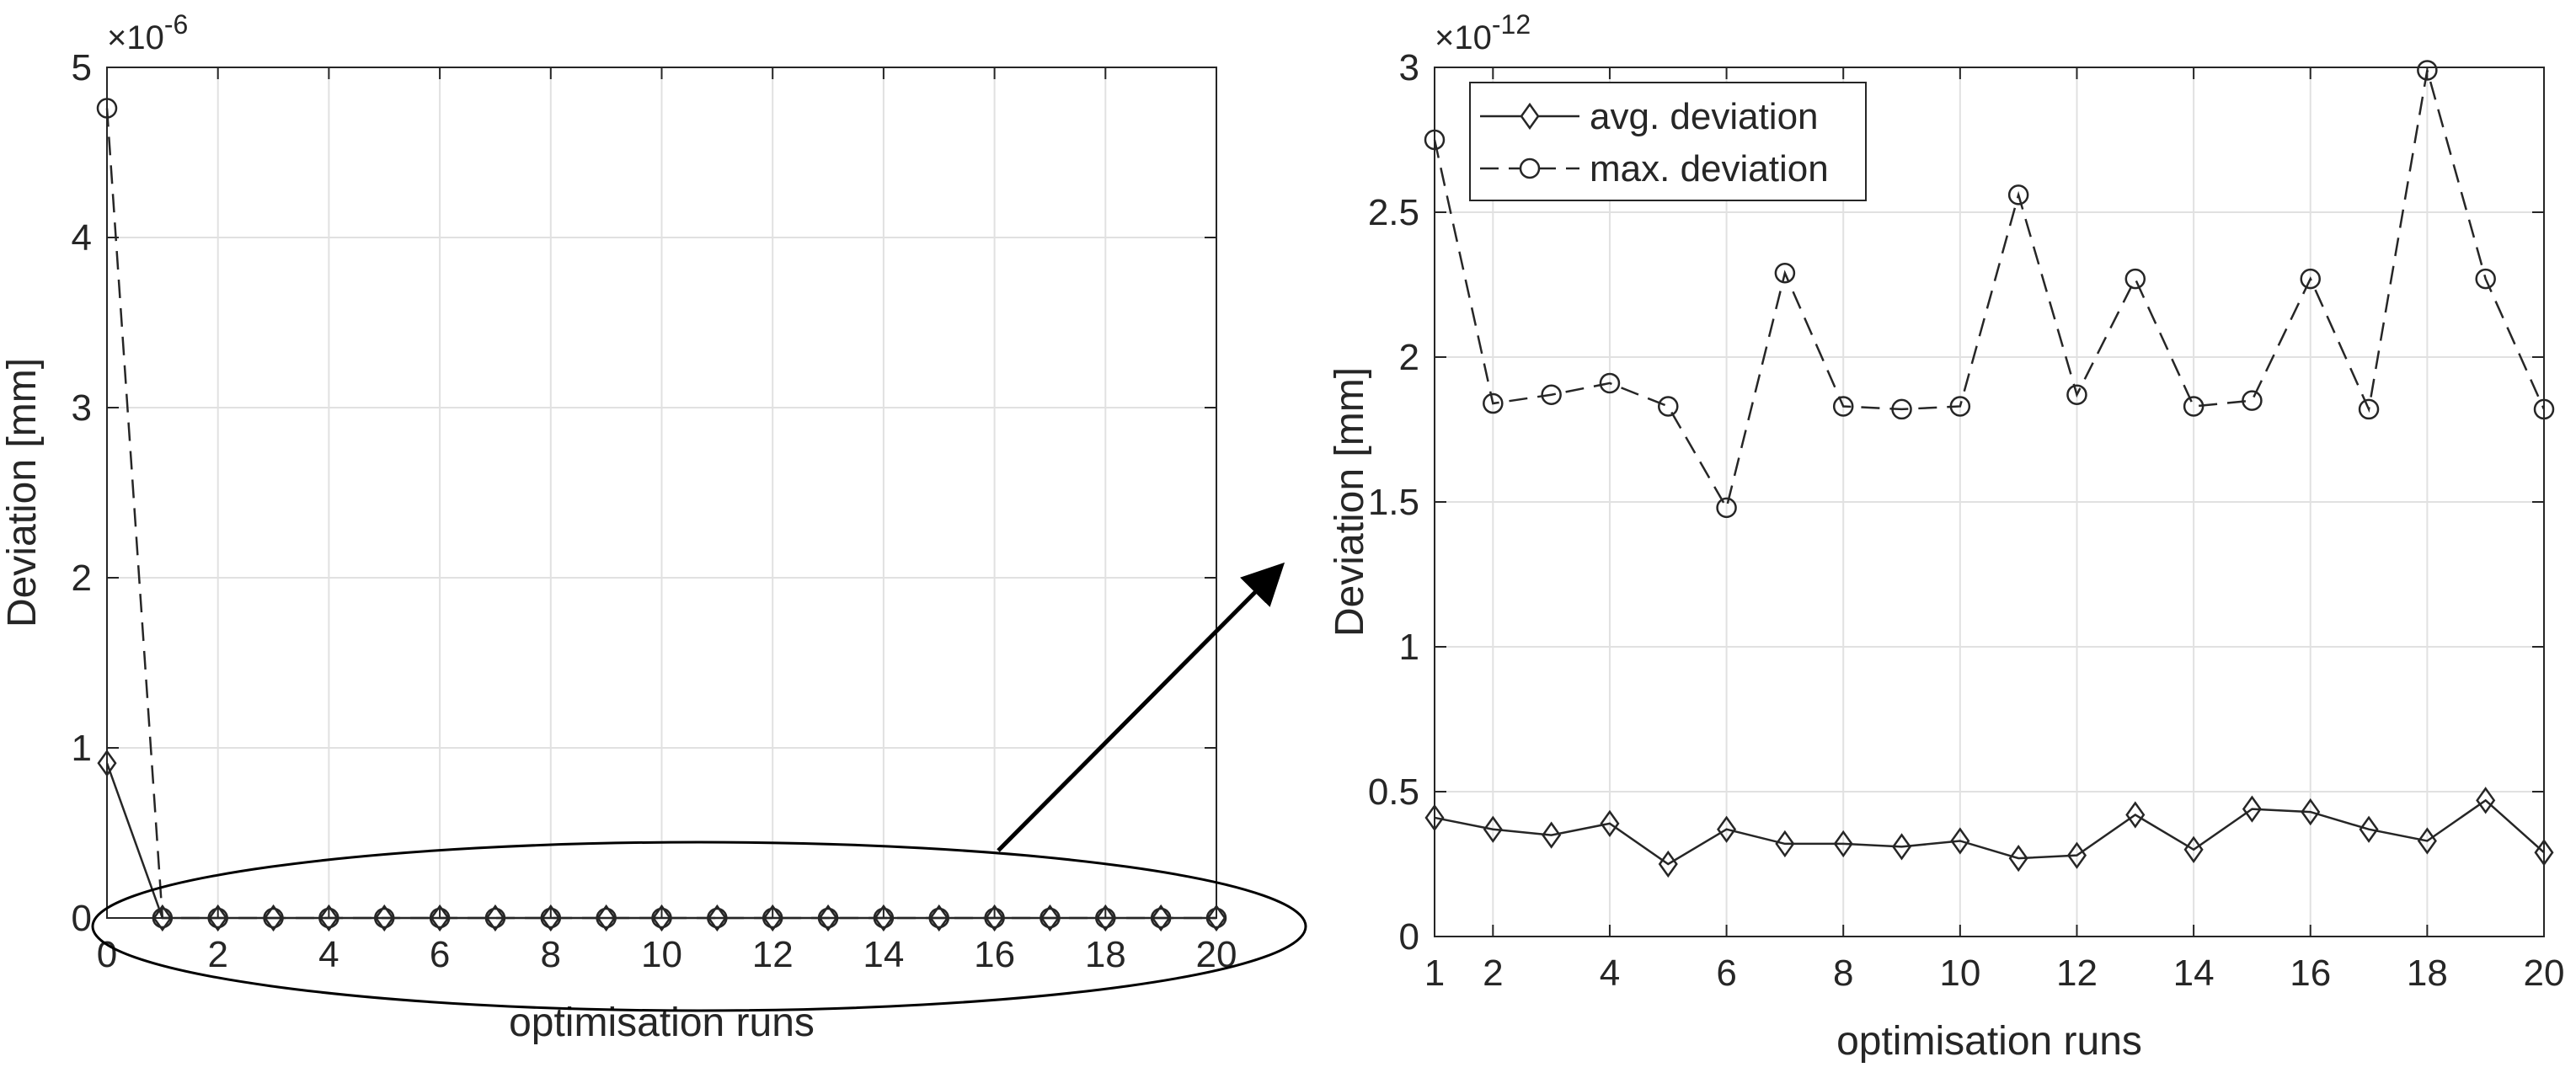  I want to click on y-tick-label: 2.5, so click(1393, 212).